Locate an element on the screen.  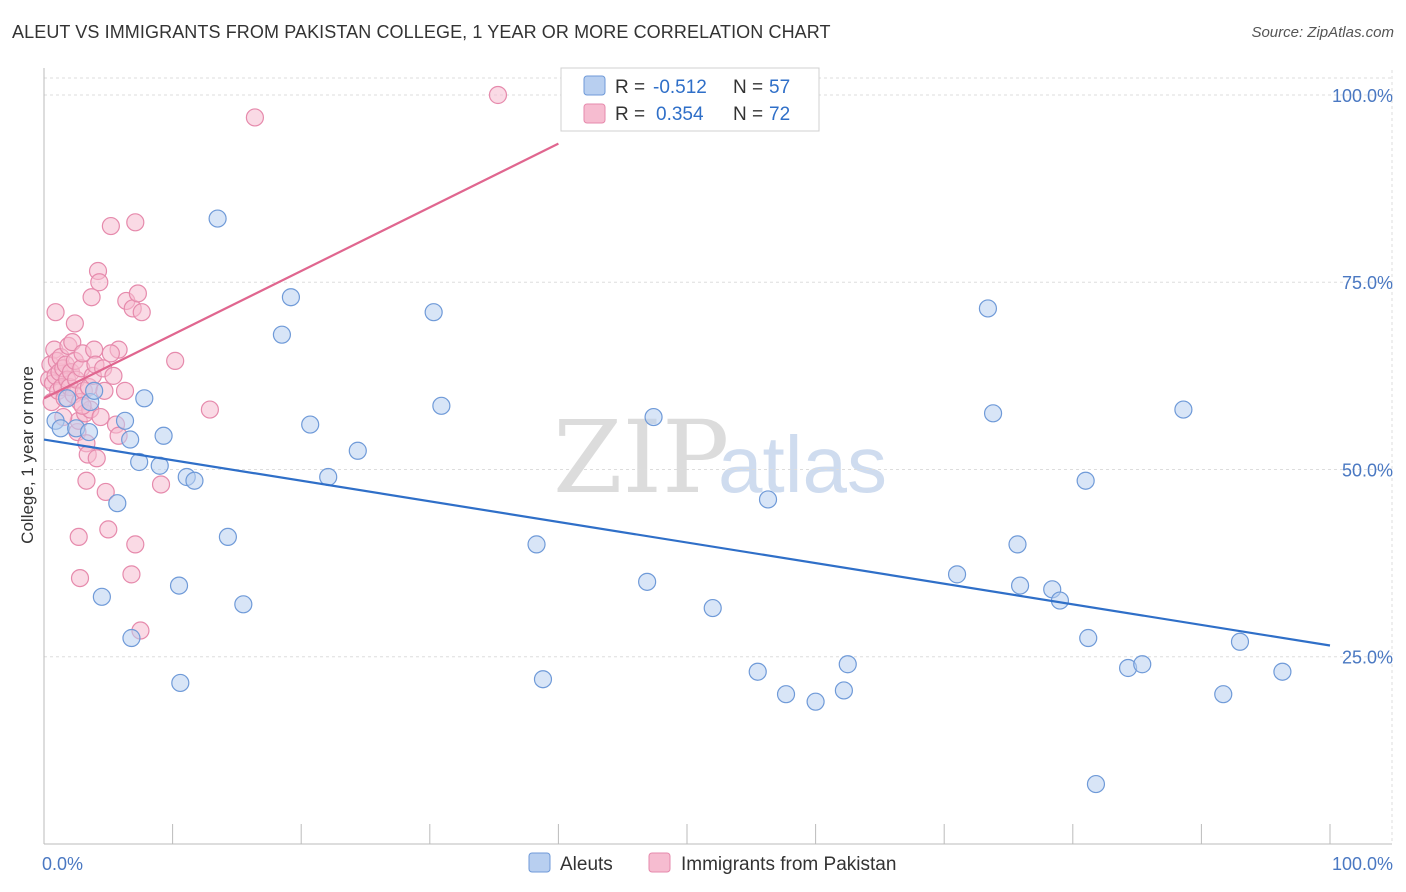
legend-n-label-aleuts: N = is located at coordinates (748, 87).